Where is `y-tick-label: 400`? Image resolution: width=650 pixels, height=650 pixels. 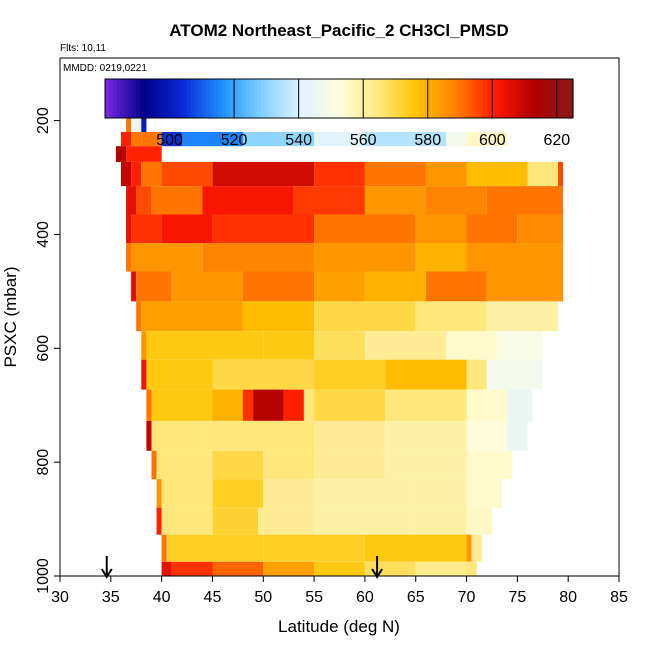
y-tick-label: 400 is located at coordinates (43, 234).